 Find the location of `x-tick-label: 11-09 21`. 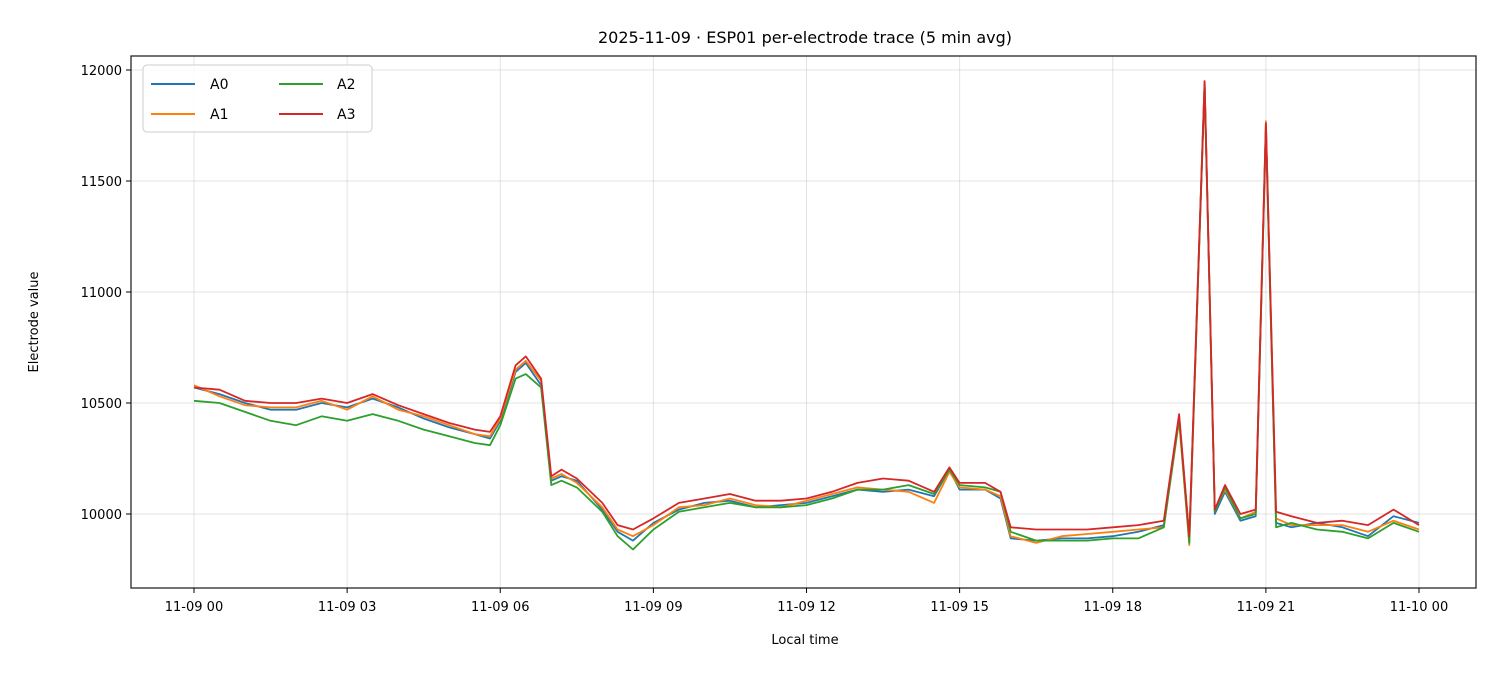

x-tick-label: 11-09 21 is located at coordinates (1266, 607).